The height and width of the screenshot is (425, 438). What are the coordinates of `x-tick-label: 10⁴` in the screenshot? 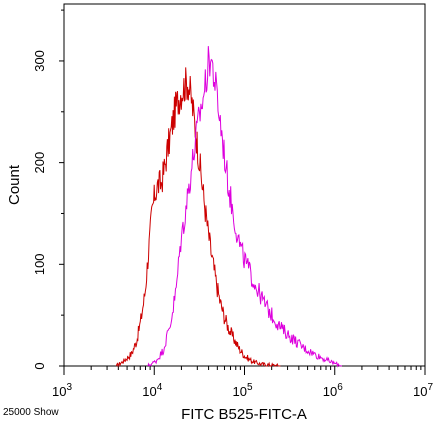 It's located at (152, 390).